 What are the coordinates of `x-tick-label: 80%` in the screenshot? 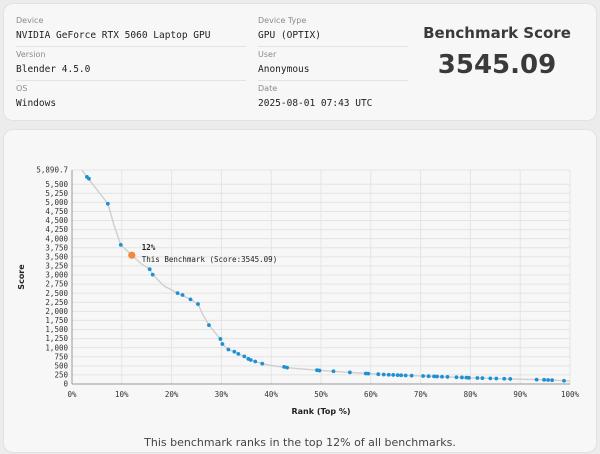 It's located at (471, 394).